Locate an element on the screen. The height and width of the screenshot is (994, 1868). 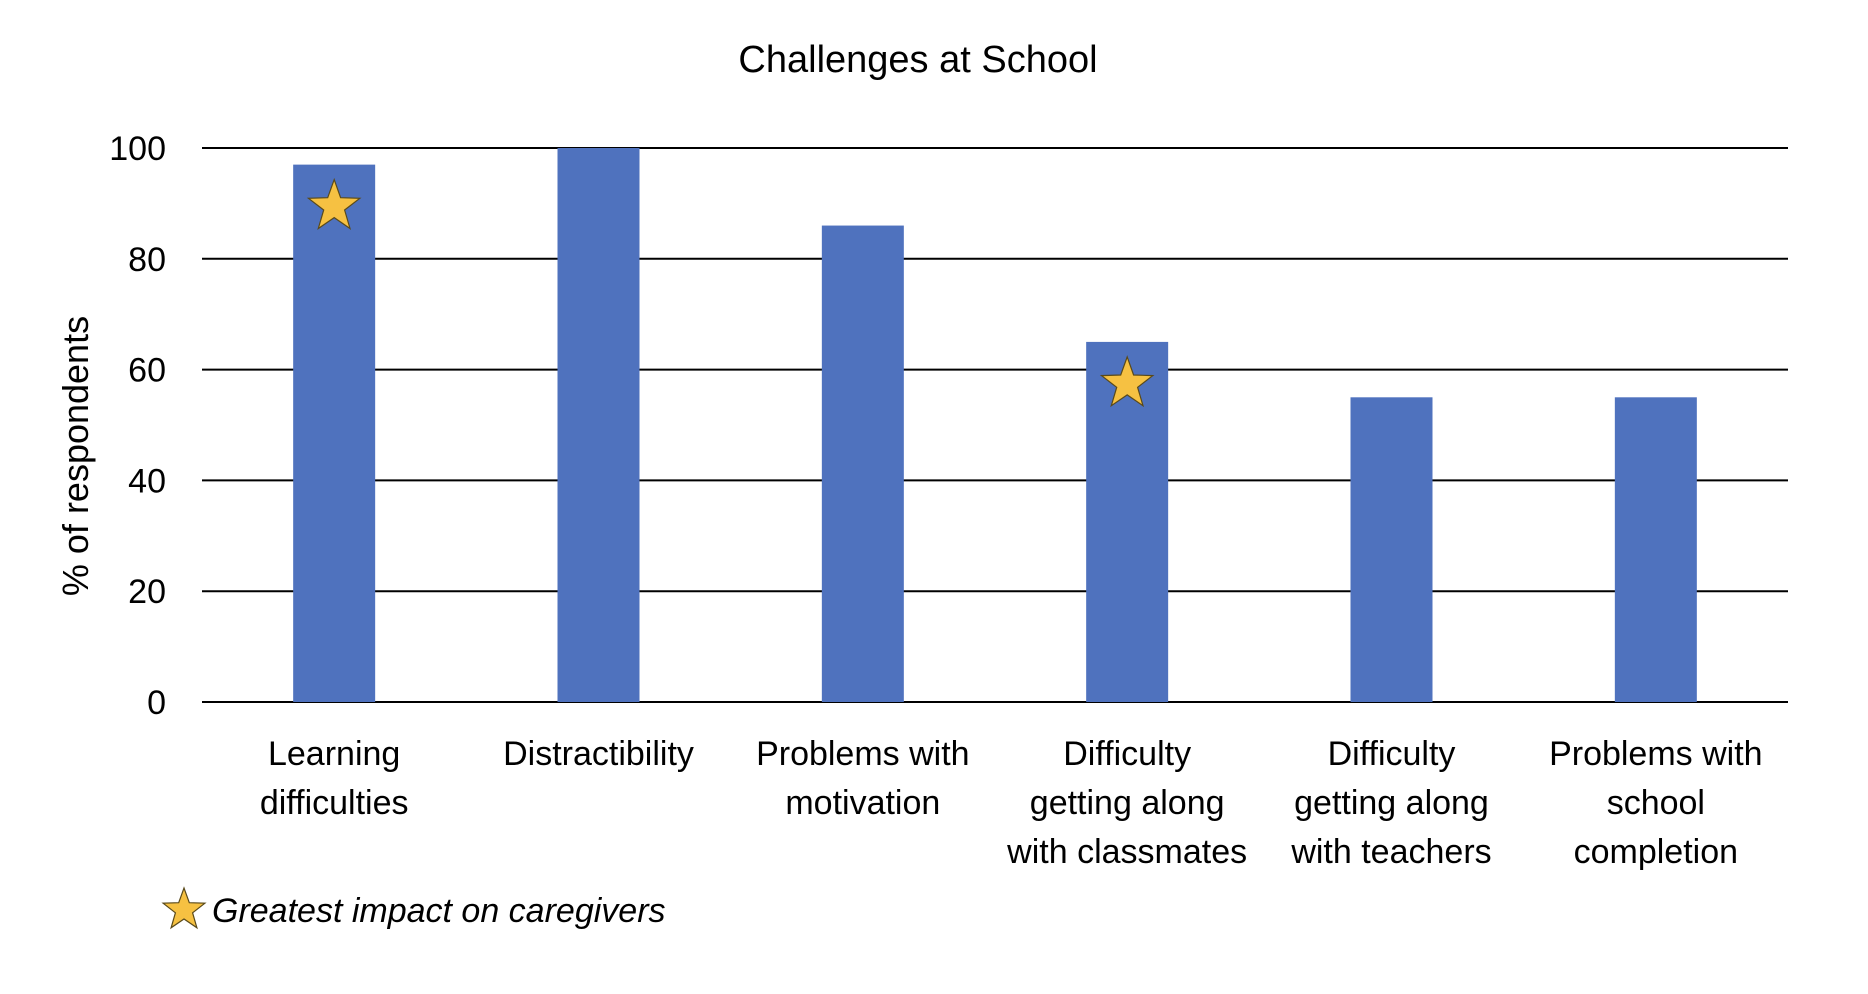
y-axis-tick-labels: 0 20 40 60 80 100 is located at coordinates (137, 426).